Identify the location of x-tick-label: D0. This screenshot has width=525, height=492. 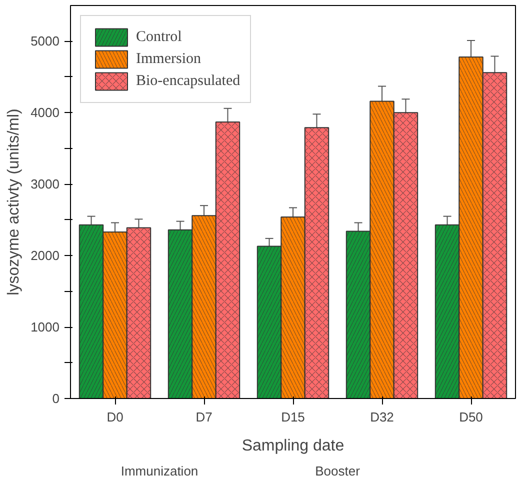
(115, 417).